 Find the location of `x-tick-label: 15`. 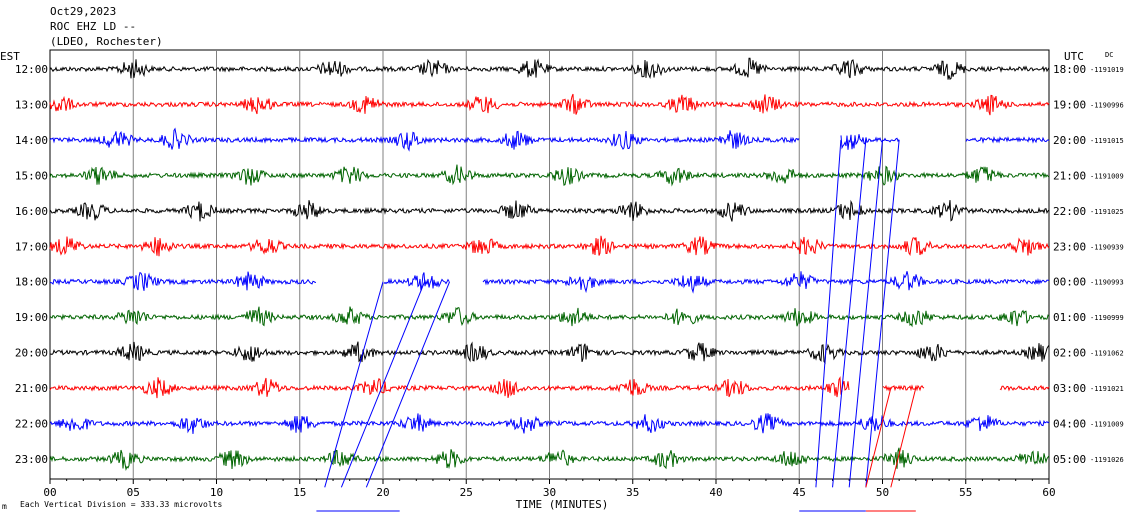

x-tick-label: 15 is located at coordinates (299, 492).